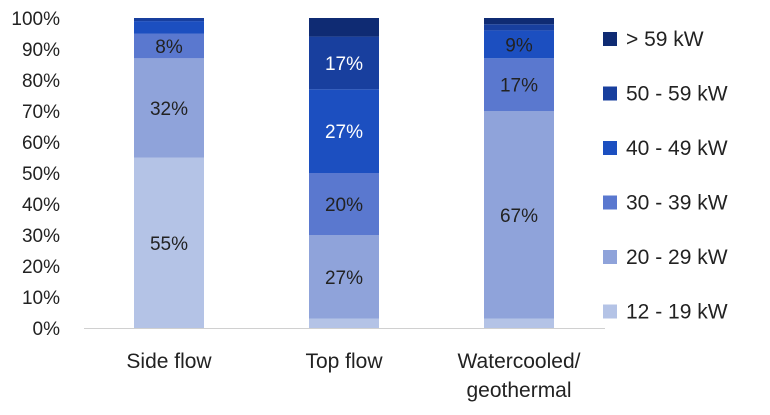 This screenshot has width=770, height=415. I want to click on legend-item: > 59 kW, so click(653, 39).